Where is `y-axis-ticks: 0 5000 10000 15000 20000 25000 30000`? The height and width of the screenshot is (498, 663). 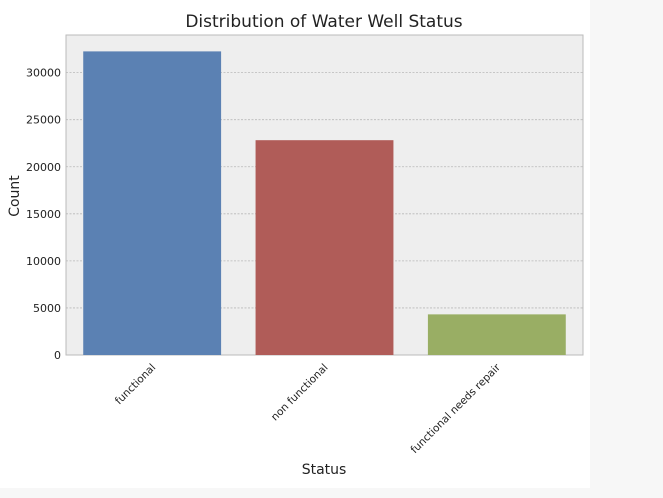 y-axis-ticks: 0 5000 10000 15000 20000 25000 30000 is located at coordinates (43, 214).